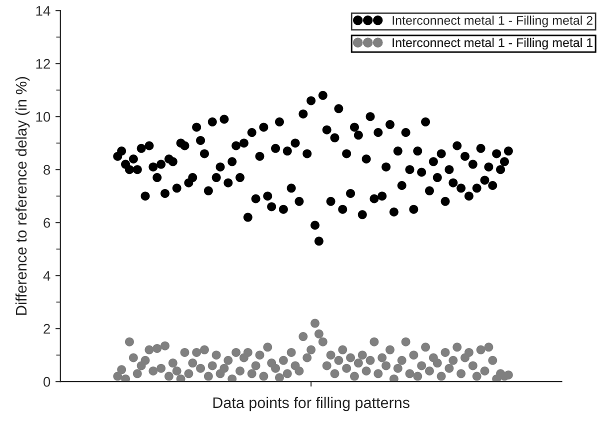 This screenshot has width=604, height=424. I want to click on y-axis-title: Difference to reference delay (in %), so click(22, 196).